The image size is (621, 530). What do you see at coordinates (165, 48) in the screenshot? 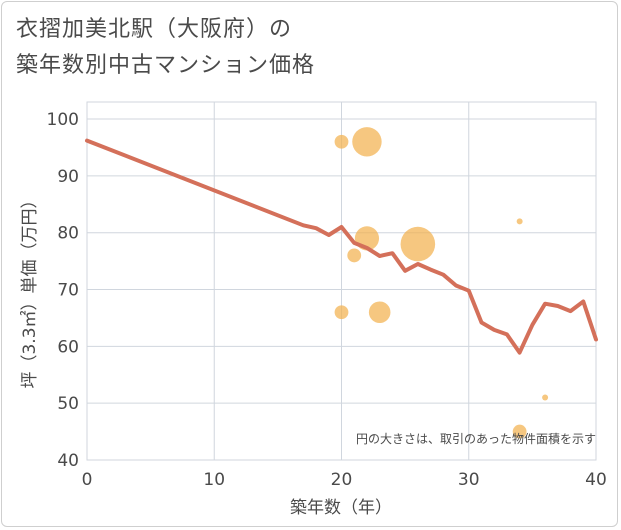
I see `chart-title: 衣摺加美北駅（大阪府）の 築年数別中古マンション価格` at bounding box center [165, 48].